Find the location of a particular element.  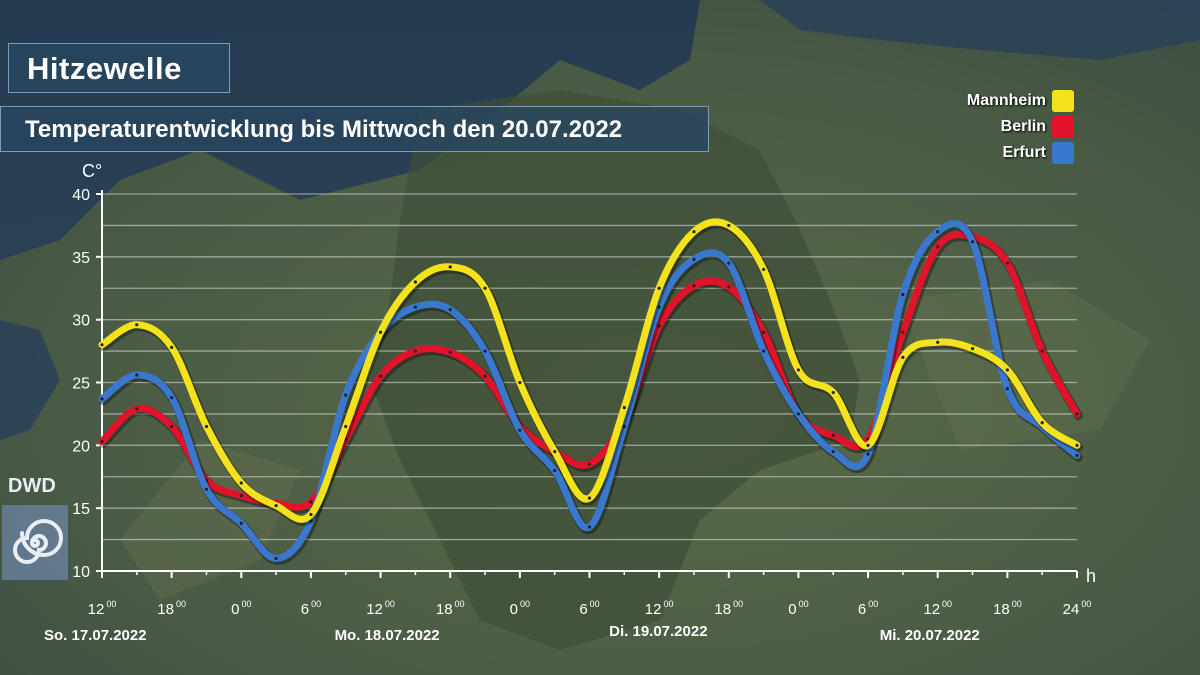

day-label: Mo. 18.07.2022 is located at coordinates (387, 635).